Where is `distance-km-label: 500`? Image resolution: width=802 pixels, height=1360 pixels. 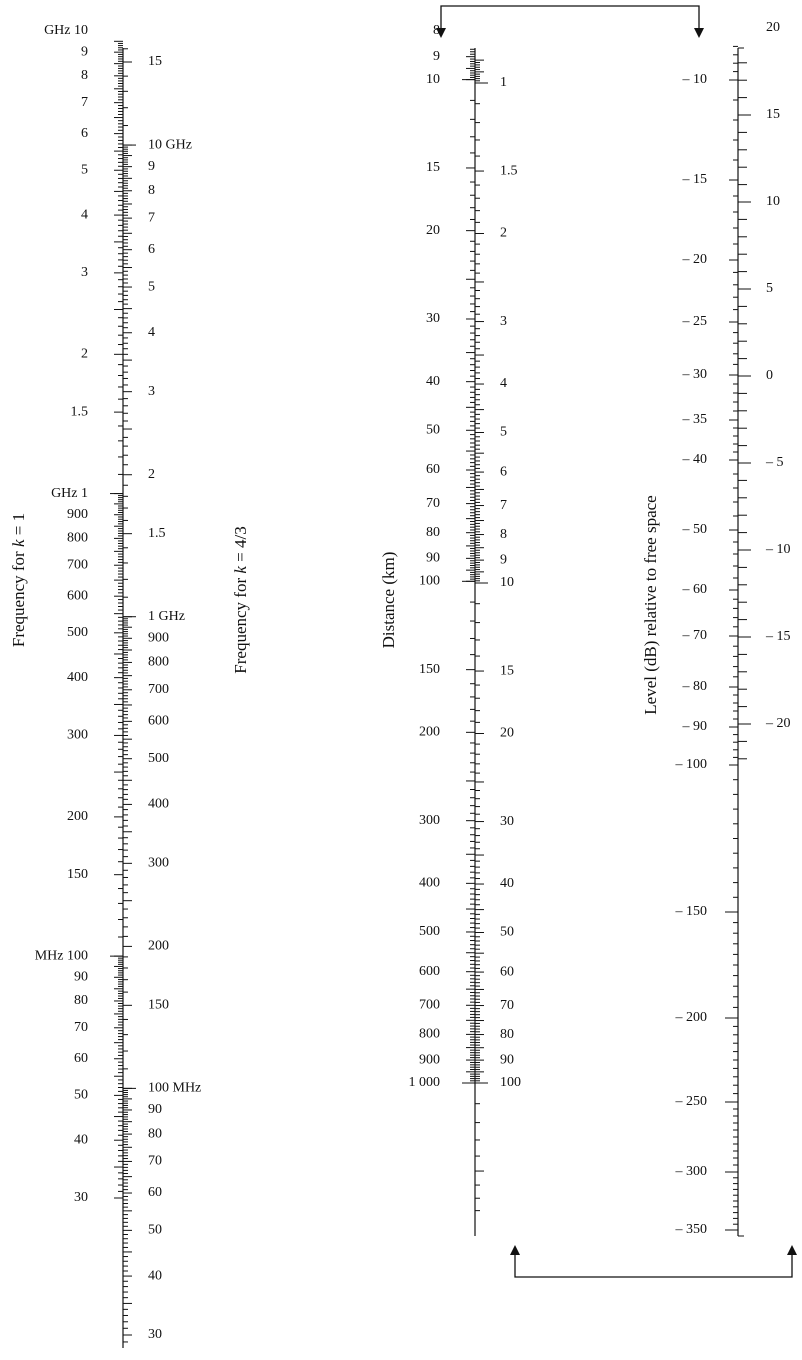 distance-km-label: 500 is located at coordinates (429, 931).